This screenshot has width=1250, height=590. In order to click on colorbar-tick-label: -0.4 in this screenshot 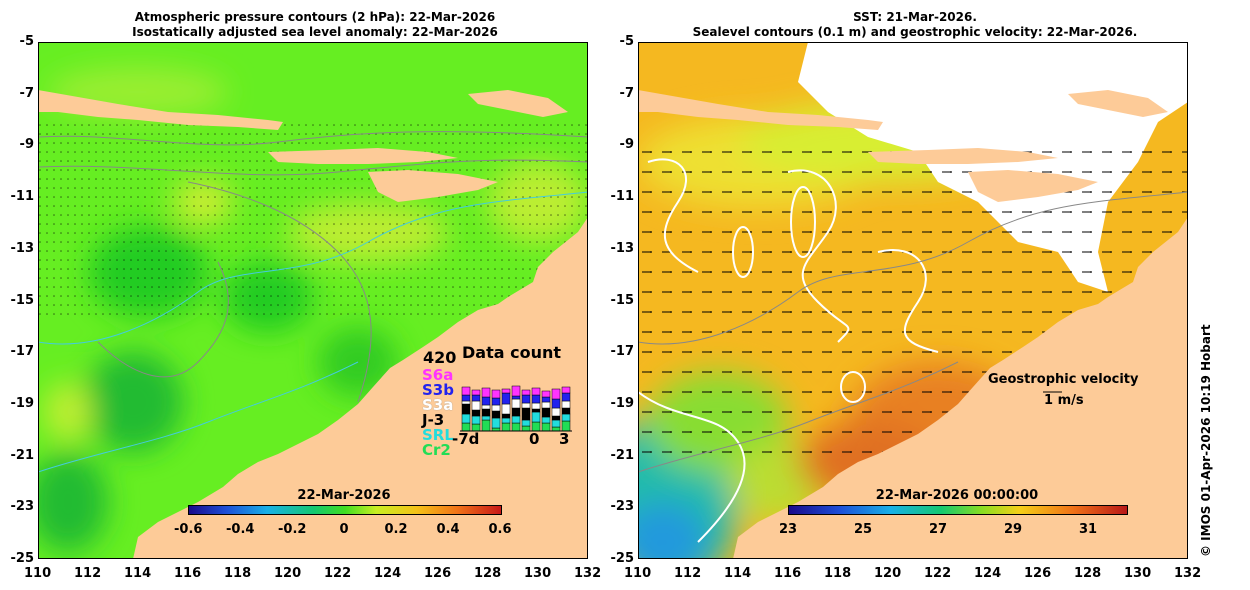, I will do `click(240, 529)`.